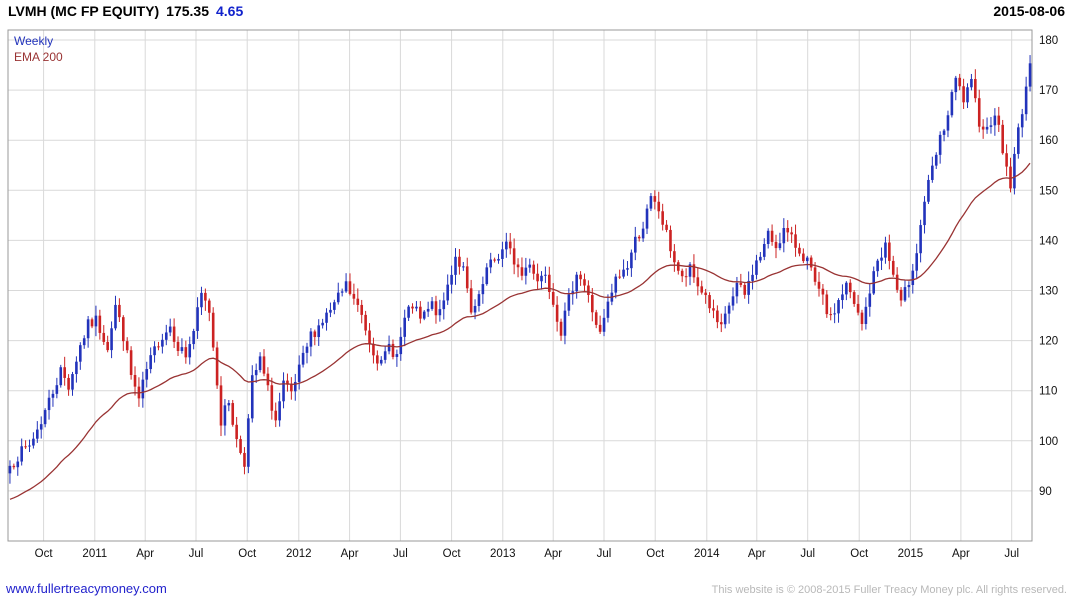 Image resolution: width=1075 pixels, height=600 pixels. What do you see at coordinates (961, 554) in the screenshot?
I see `x-axis-label: Apr` at bounding box center [961, 554].